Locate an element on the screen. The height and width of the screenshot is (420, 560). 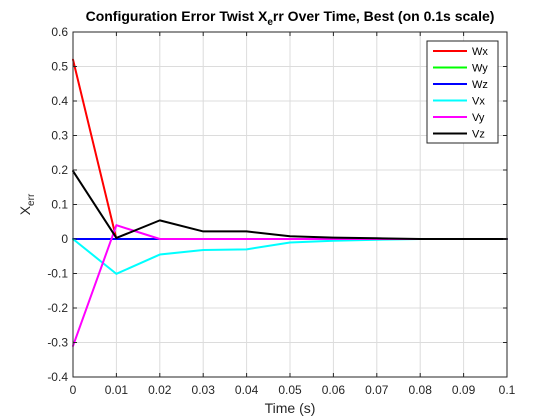
y-tick-labels: -0.4 -0.3 -0.2 -0.1 0 0.1 0.2 0.3 0.4 0.5 0.6 is located at coordinates (57, 204).